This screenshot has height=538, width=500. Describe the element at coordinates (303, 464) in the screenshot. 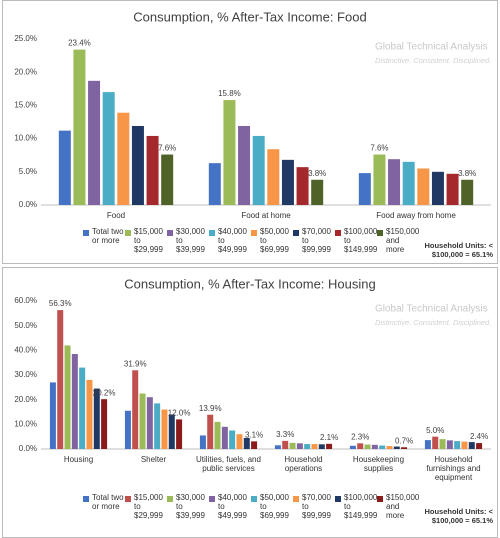

I see `x-tick-label: Household operations` at that location.